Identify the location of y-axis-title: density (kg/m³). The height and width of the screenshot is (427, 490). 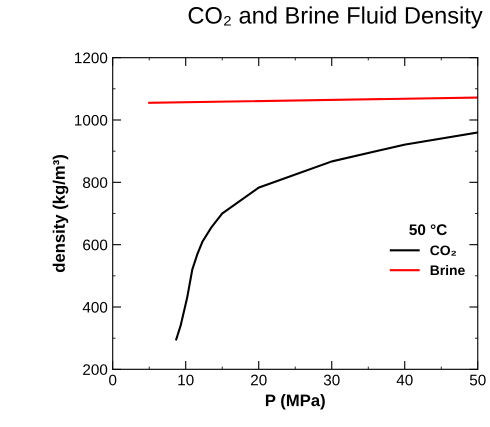
(60, 213).